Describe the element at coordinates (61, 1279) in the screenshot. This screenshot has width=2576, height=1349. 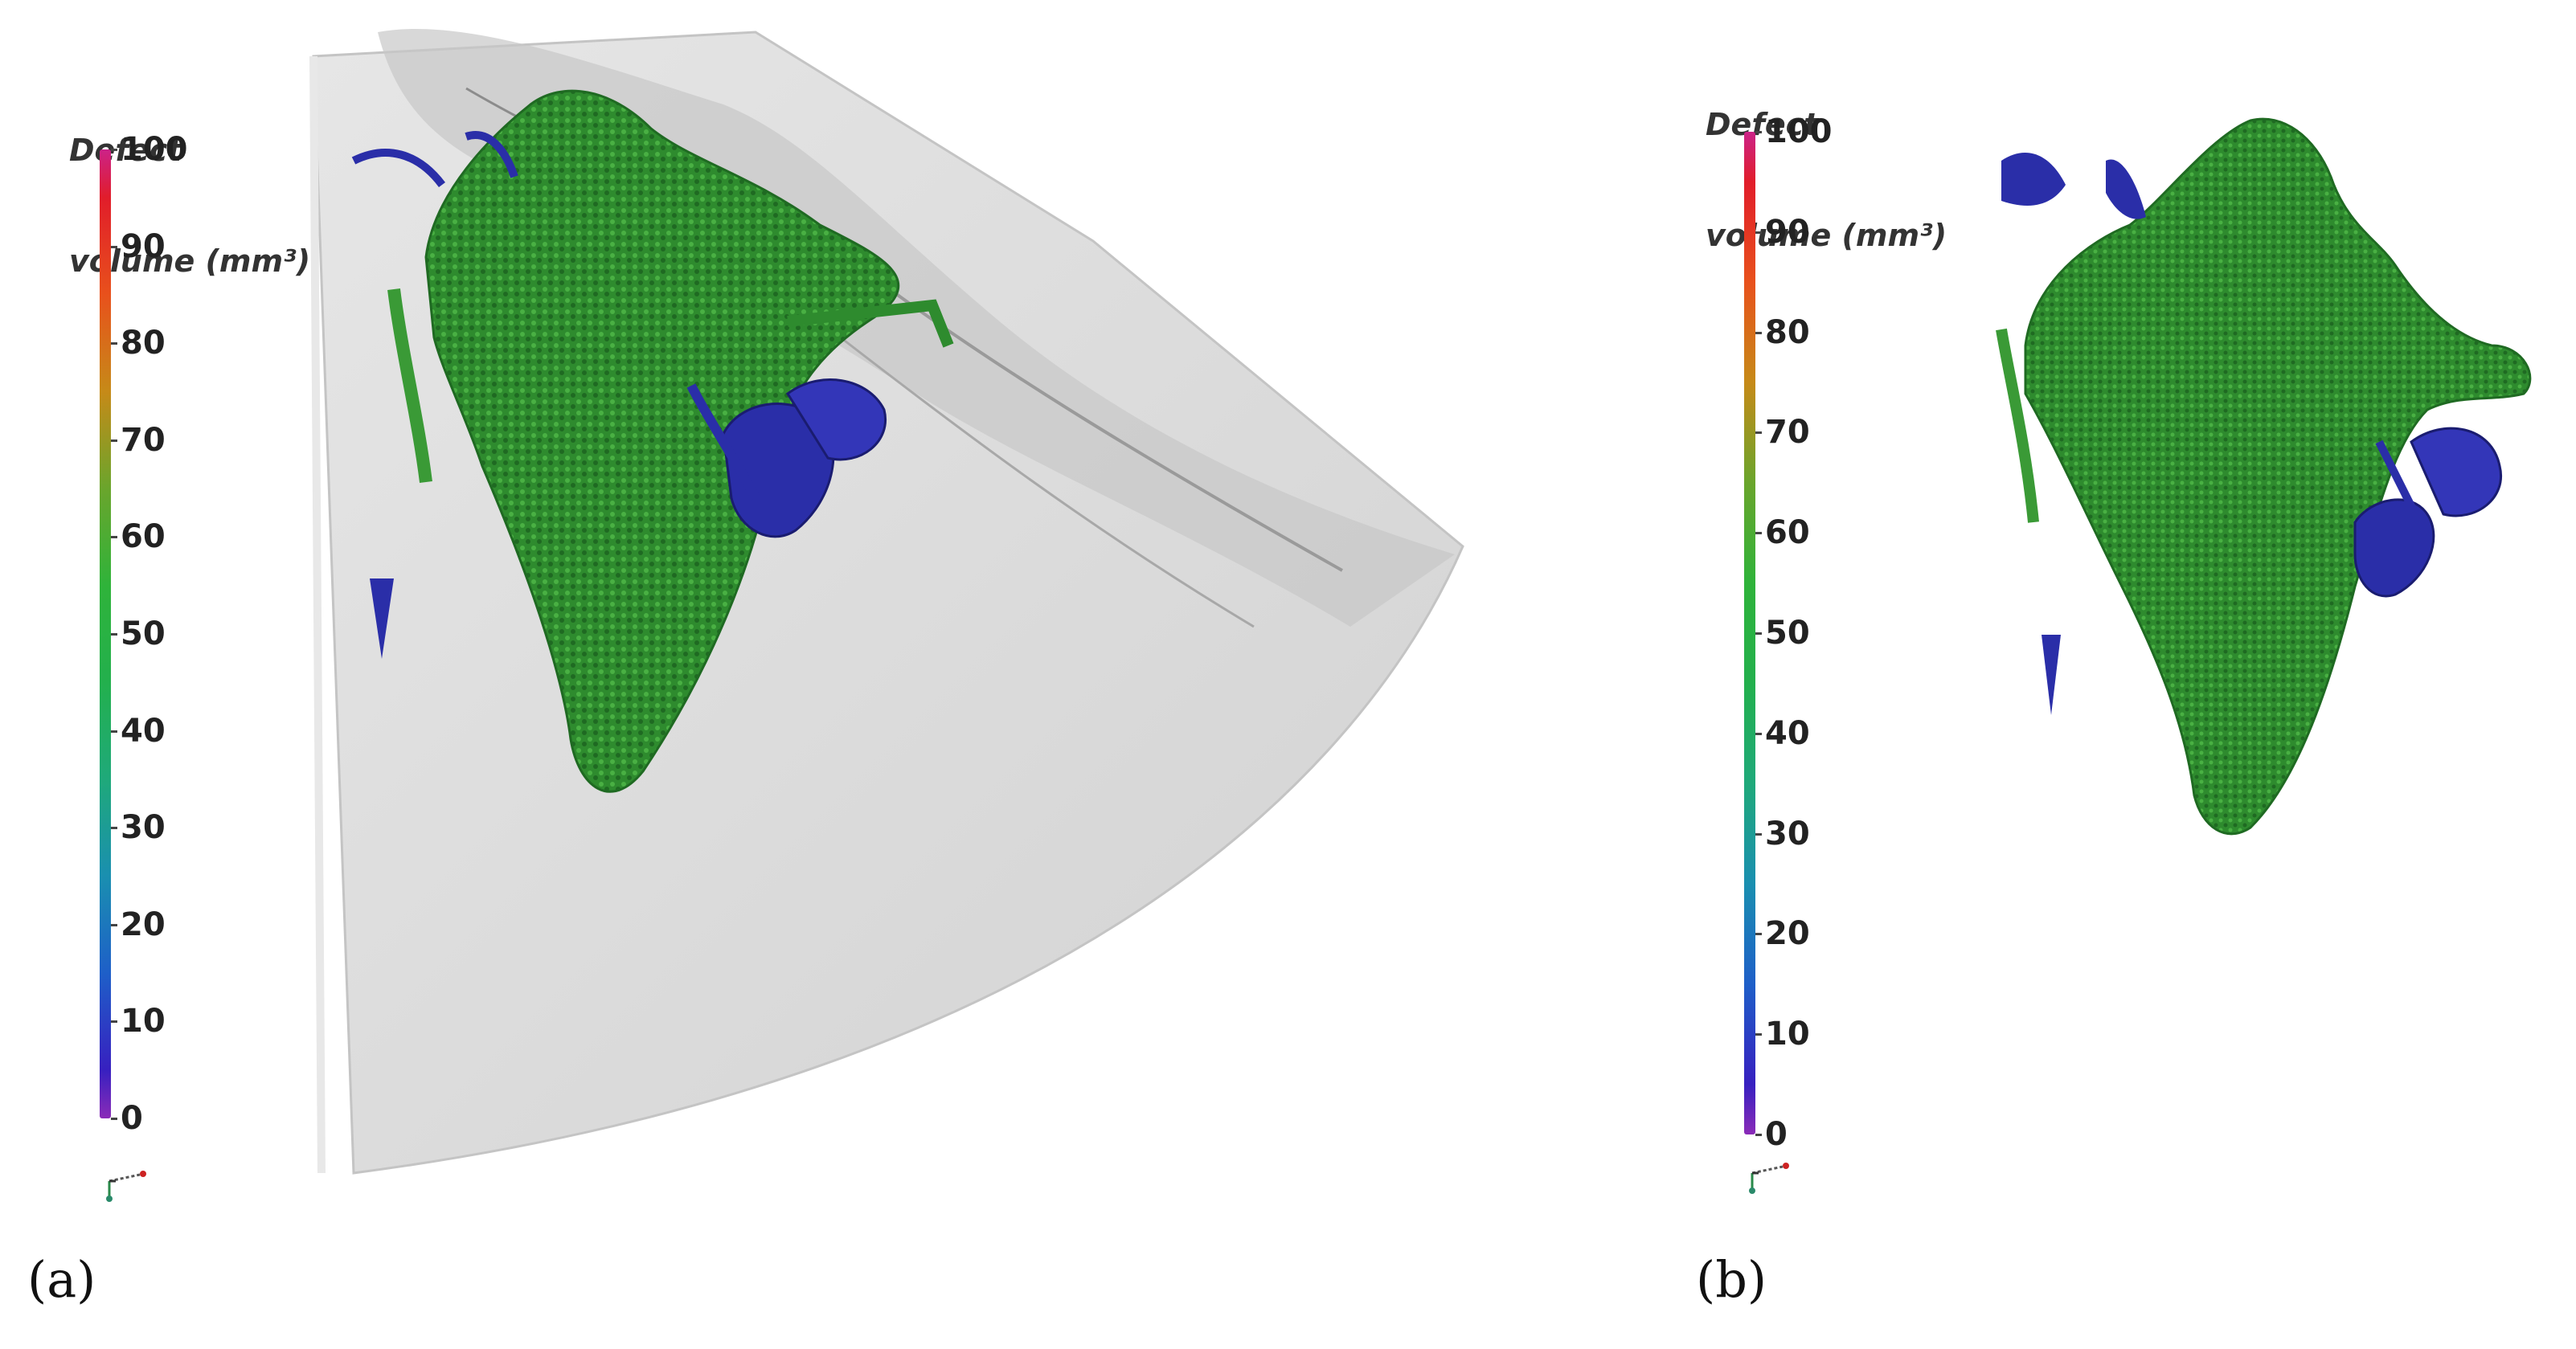
I see `panel-label: (a)` at that location.